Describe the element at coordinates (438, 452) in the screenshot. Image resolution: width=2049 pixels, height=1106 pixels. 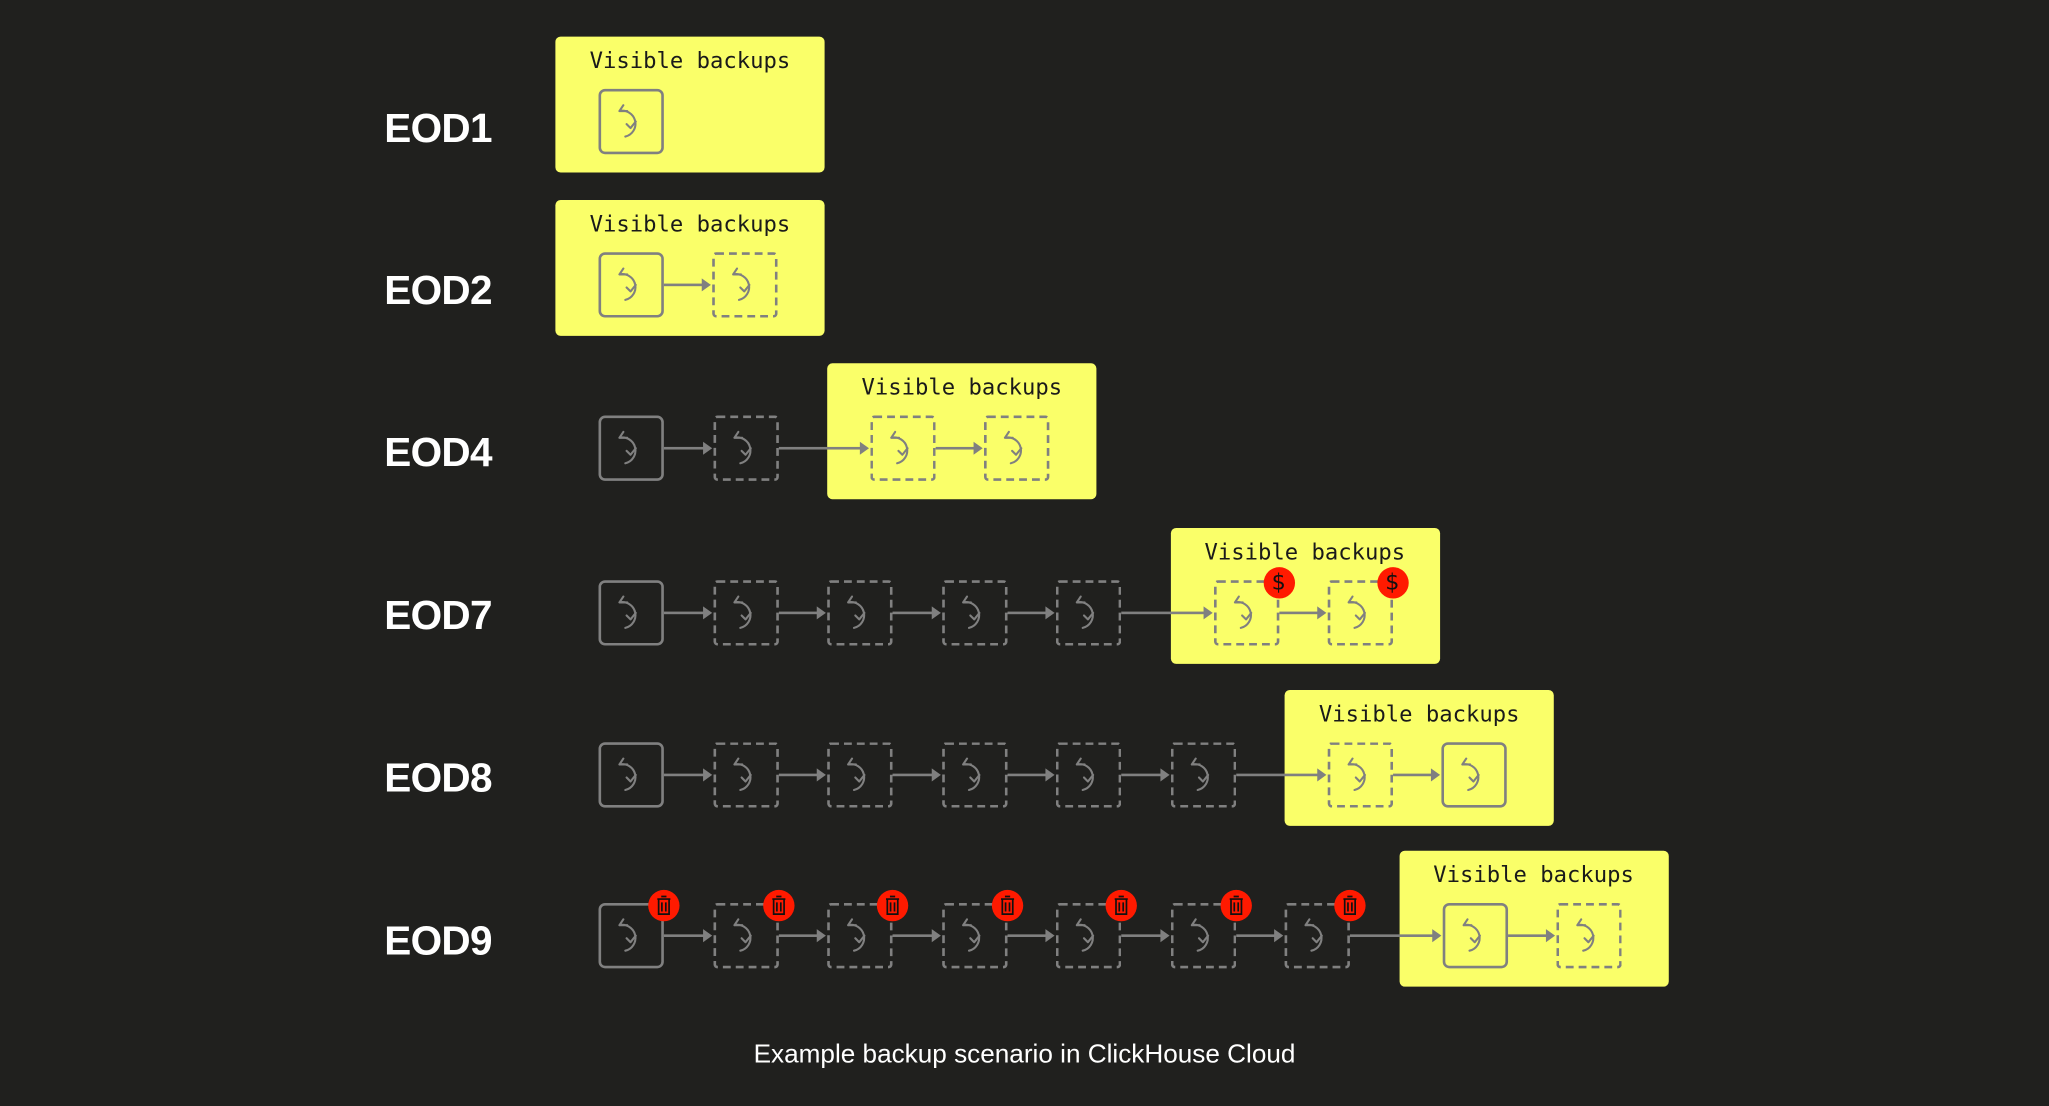
I see `row-label: EOD4` at that location.